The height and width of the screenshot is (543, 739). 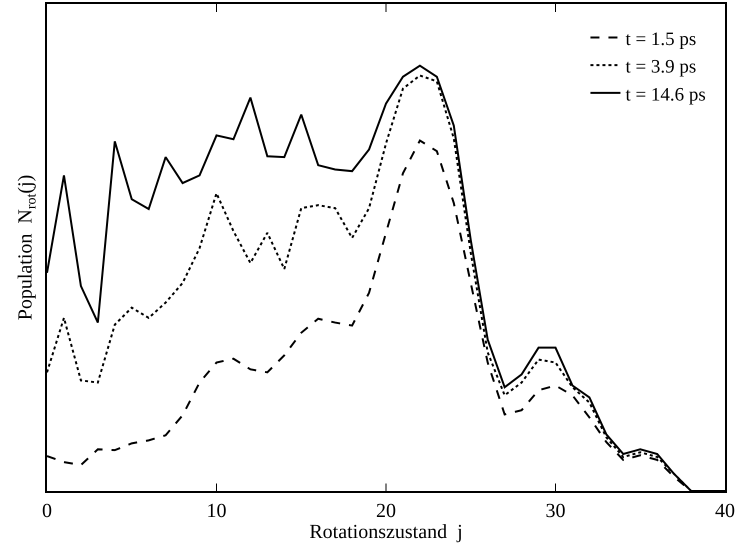 What do you see at coordinates (725, 511) in the screenshot?
I see `x-tick-label: 40` at bounding box center [725, 511].